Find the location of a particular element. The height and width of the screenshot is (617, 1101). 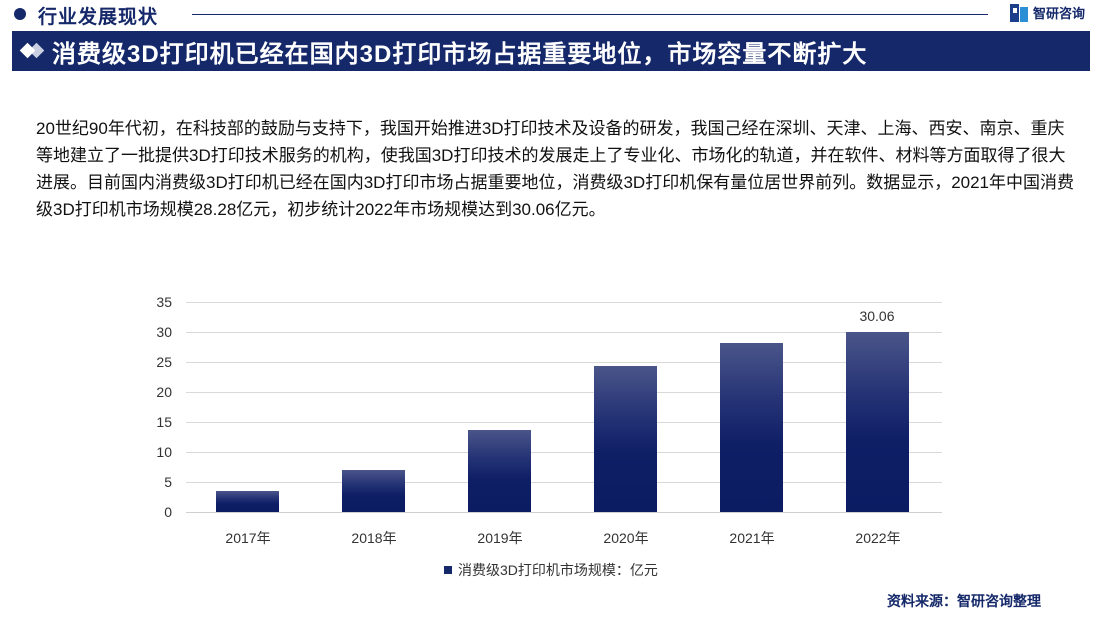

logo-text: 智研咨询 is located at coordinates (1059, 13).